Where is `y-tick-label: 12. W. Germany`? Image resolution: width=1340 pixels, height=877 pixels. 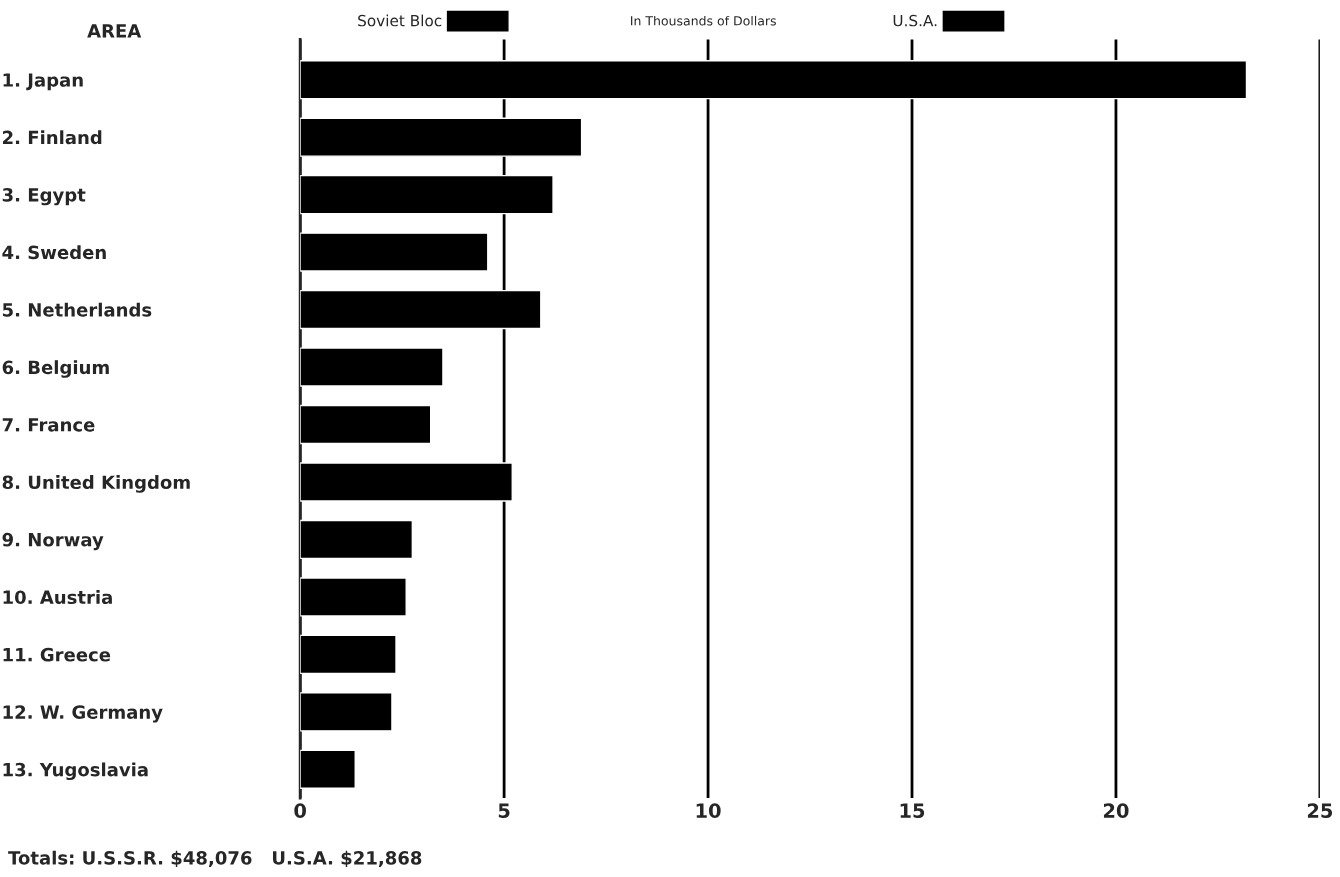
y-tick-label: 12. W. Germany is located at coordinates (83, 714).